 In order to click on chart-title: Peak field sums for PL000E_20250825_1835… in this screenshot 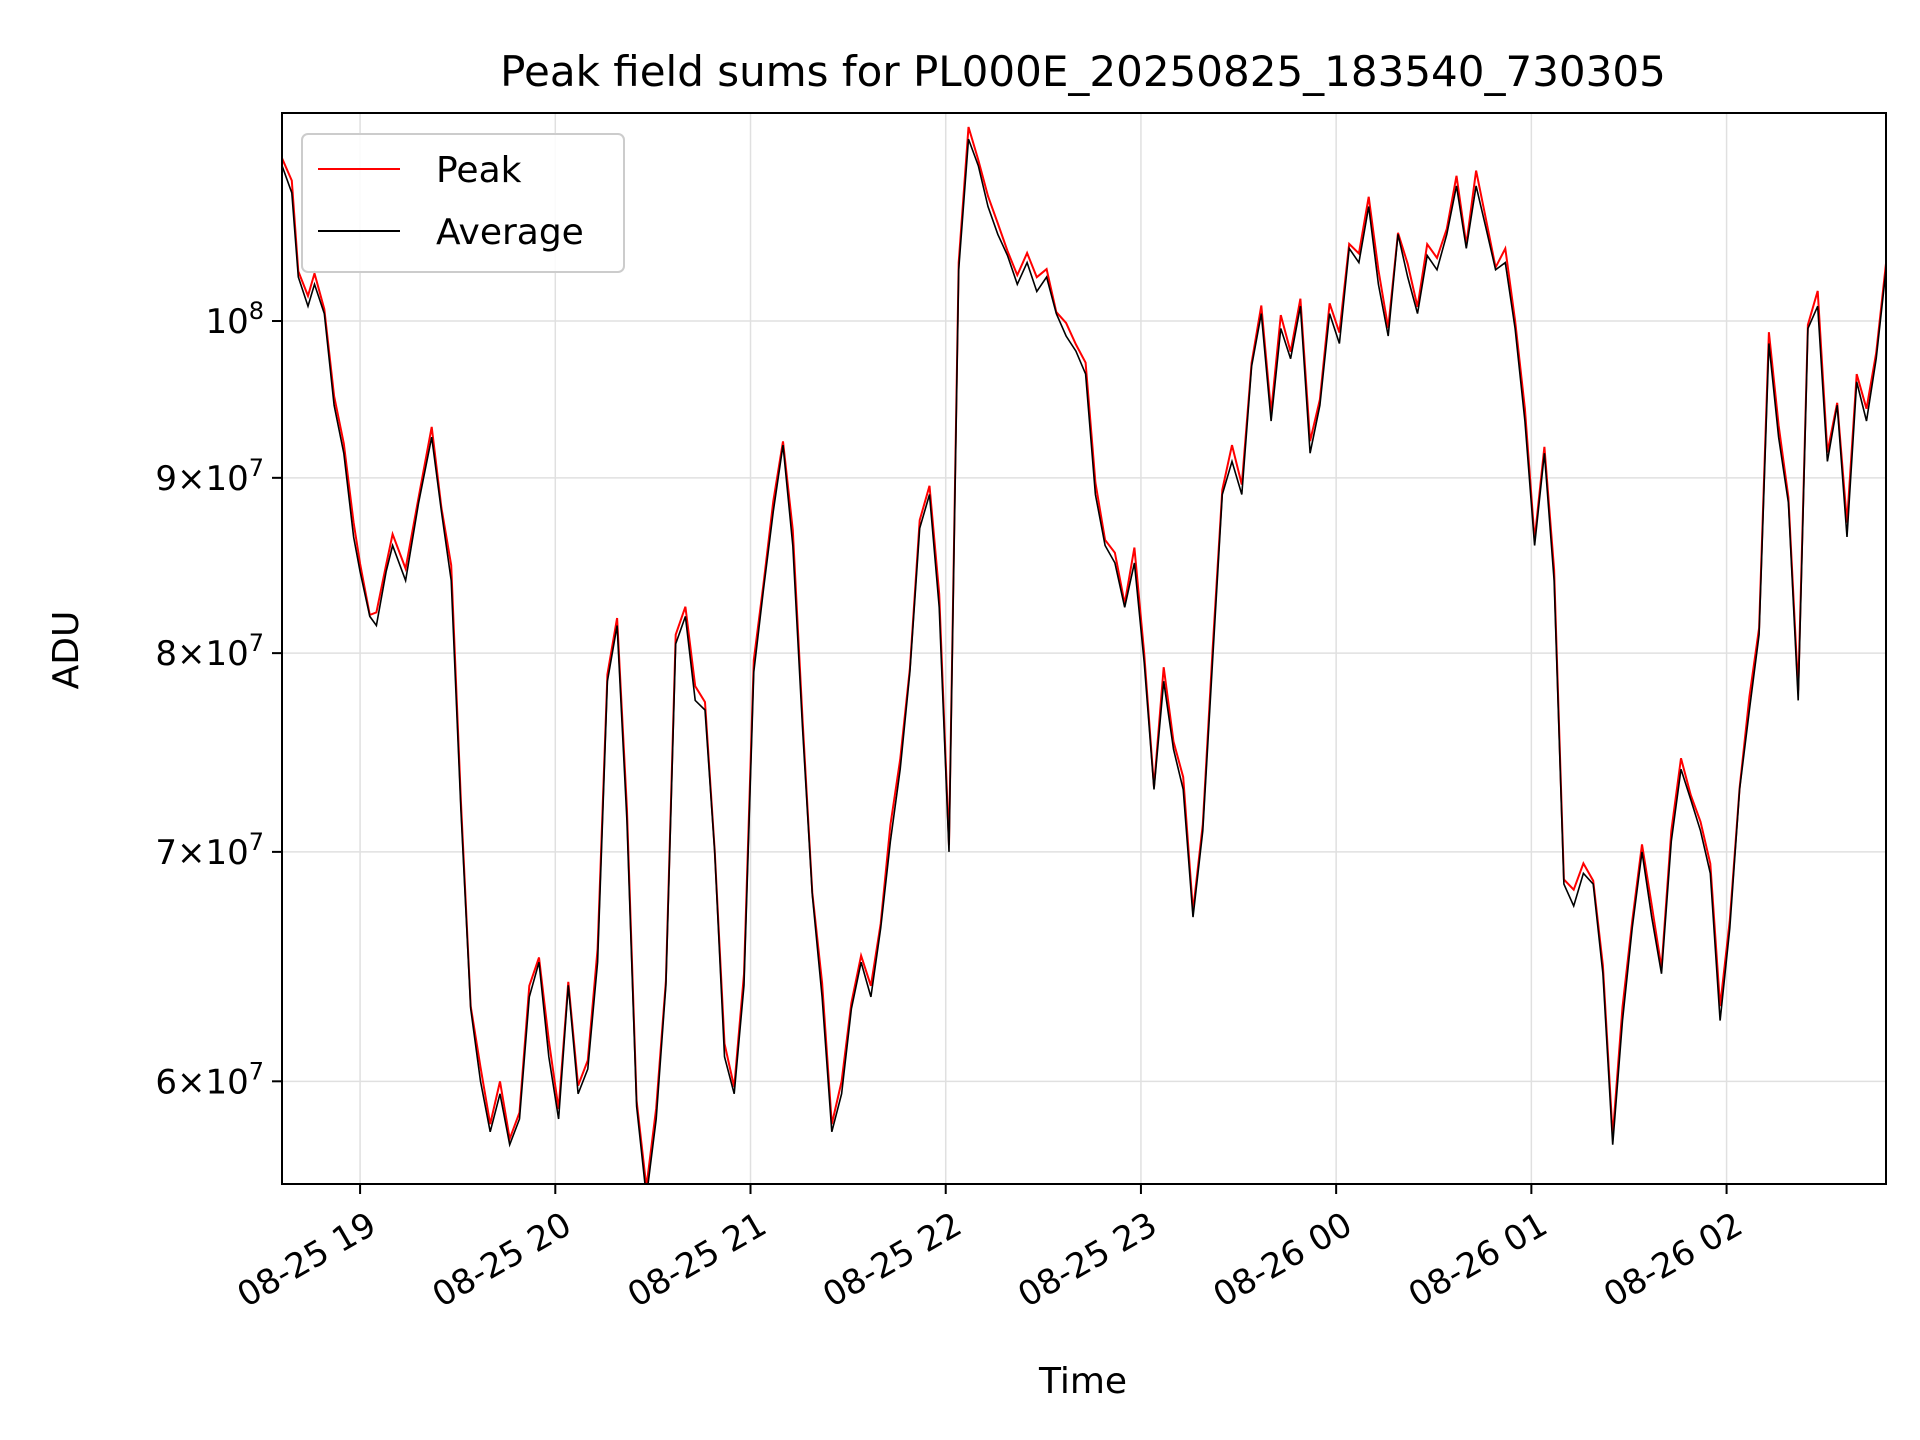, I will do `click(1083, 71)`.